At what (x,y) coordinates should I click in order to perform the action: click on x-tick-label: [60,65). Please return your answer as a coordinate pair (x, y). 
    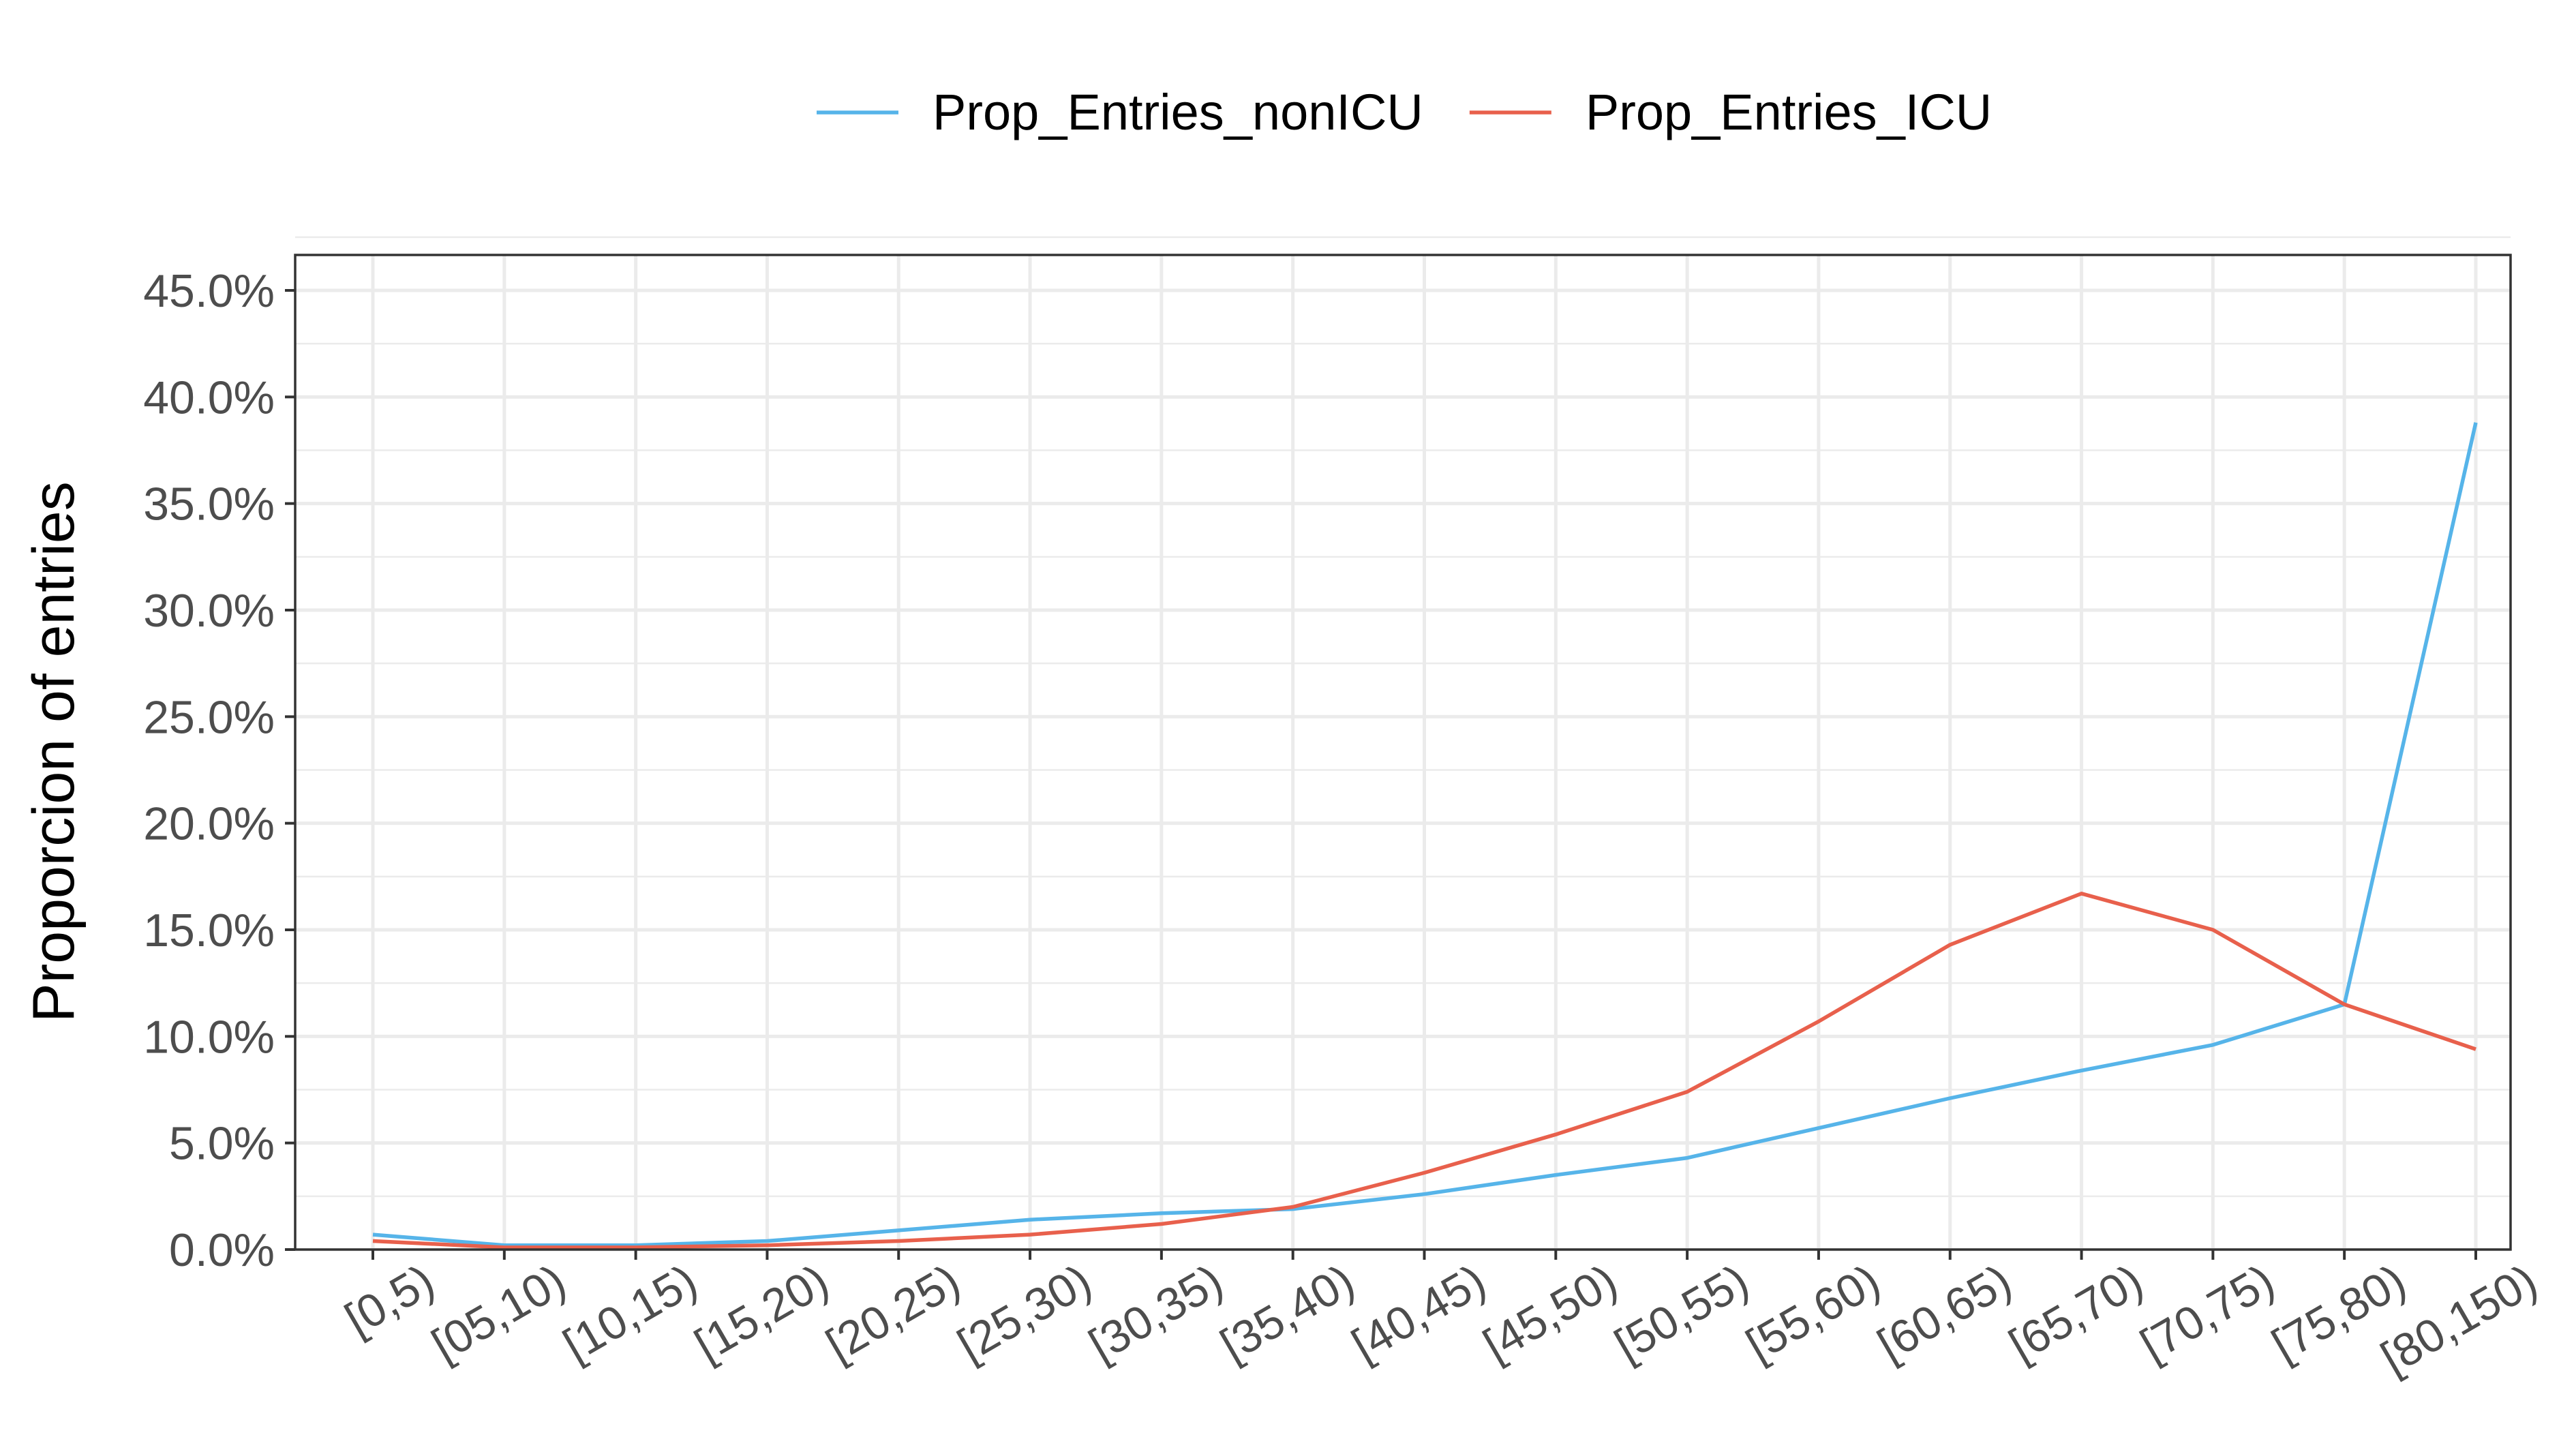
    Looking at the image, I should click on (1944, 1313).